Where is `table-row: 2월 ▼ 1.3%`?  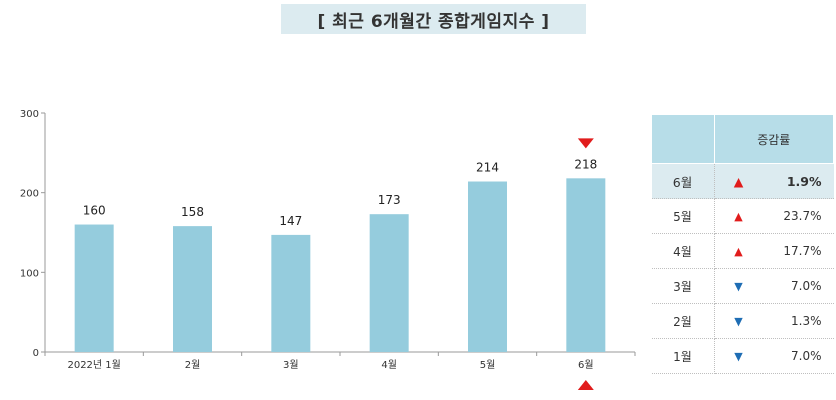 table-row: 2월 ▼ 1.3% is located at coordinates (742, 321).